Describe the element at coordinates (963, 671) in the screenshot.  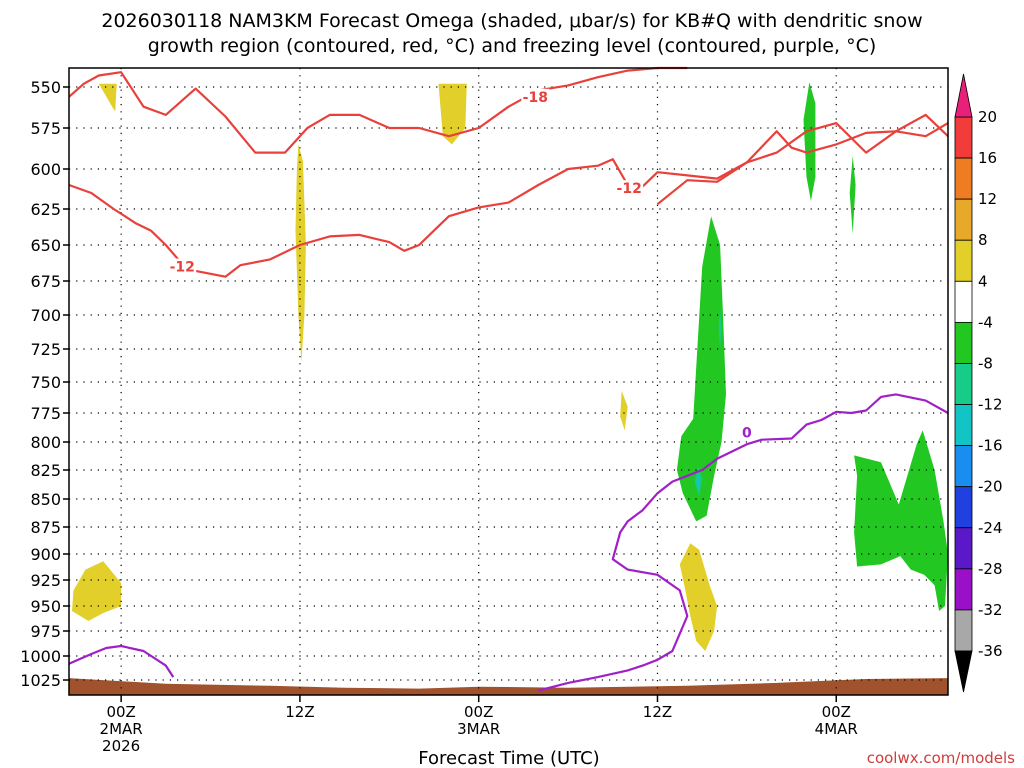
I see `colorbar-bottom-arrow` at that location.